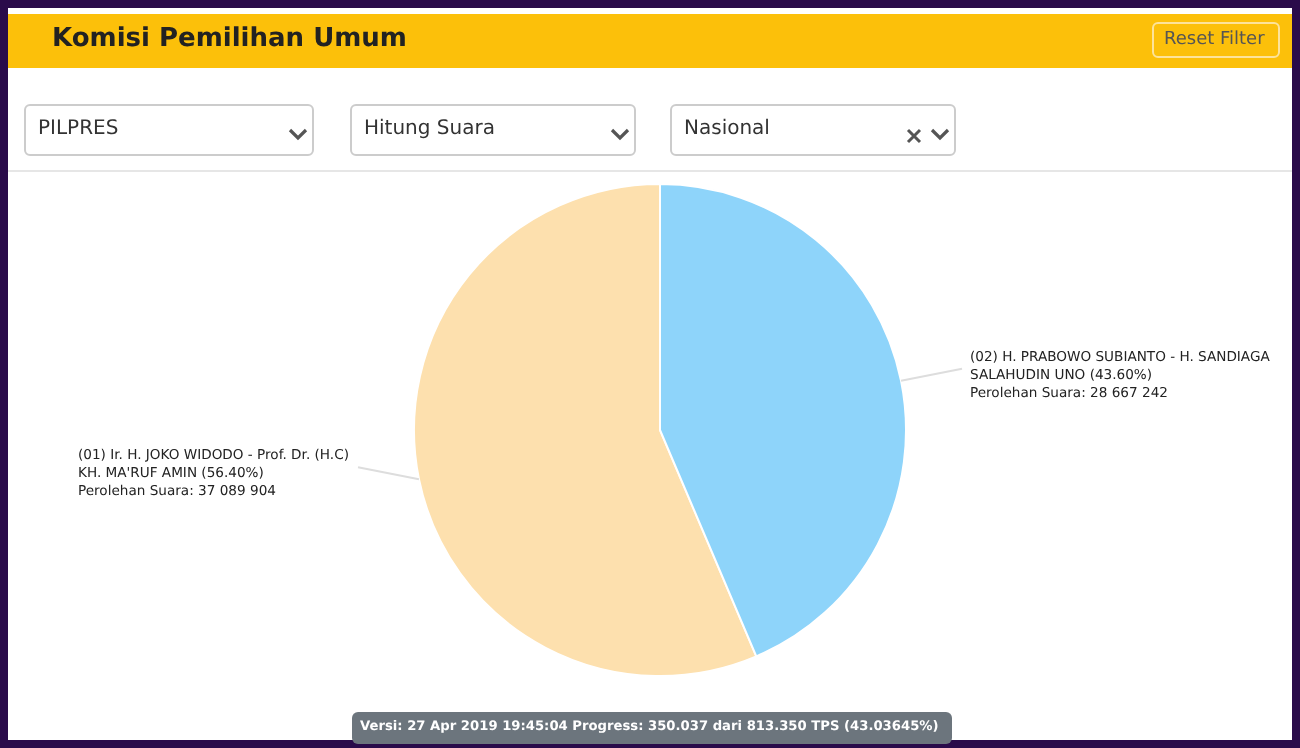 The width and height of the screenshot is (1300, 748). I want to click on chart-title: Komisi Pemilihan Umum, so click(229, 39).